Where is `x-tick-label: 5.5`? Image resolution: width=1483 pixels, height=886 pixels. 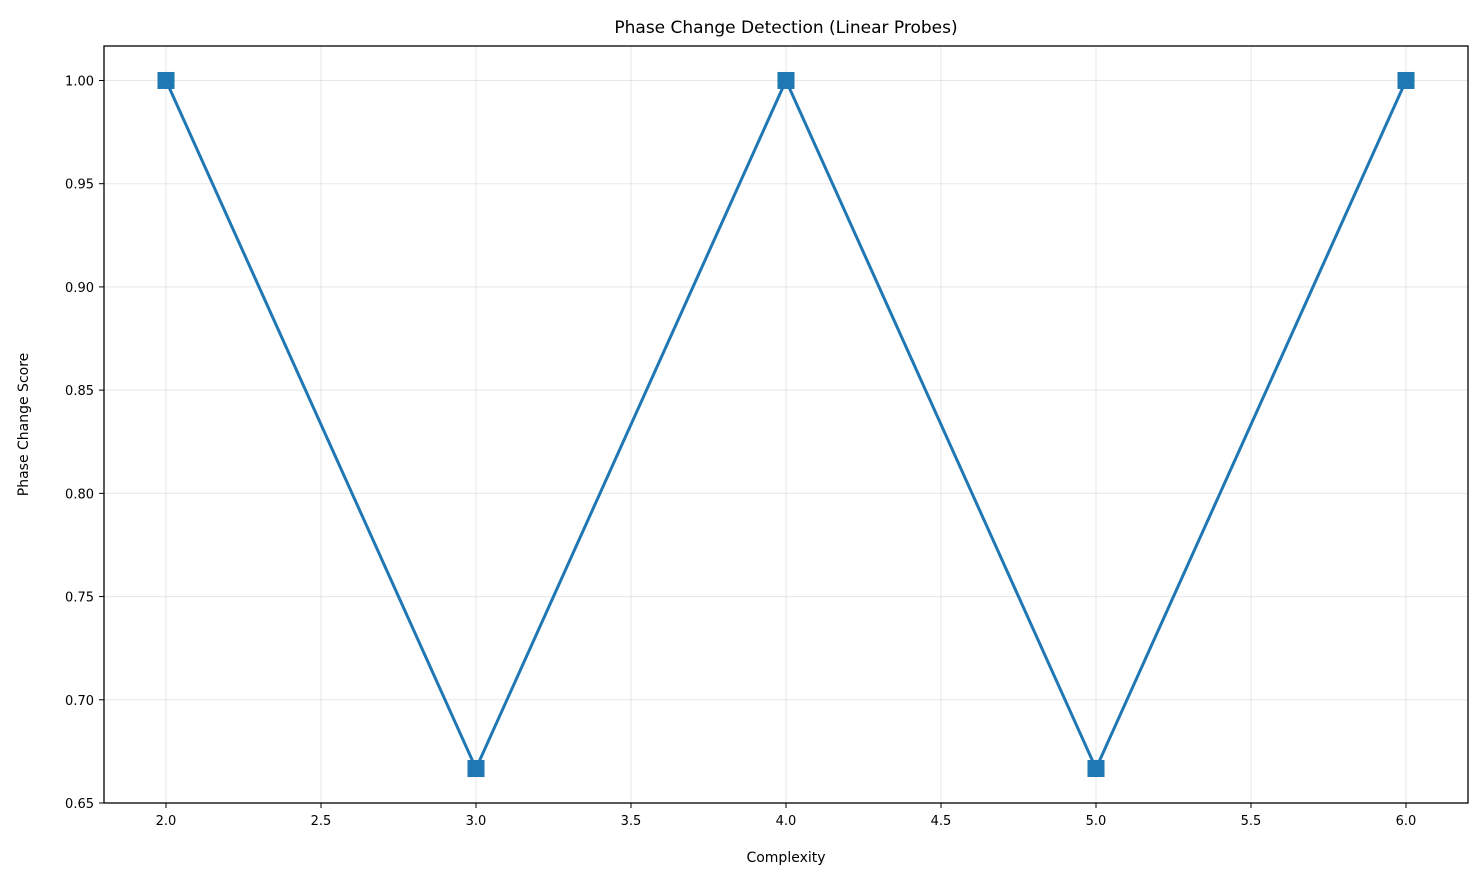
x-tick-label: 5.5 is located at coordinates (1251, 821).